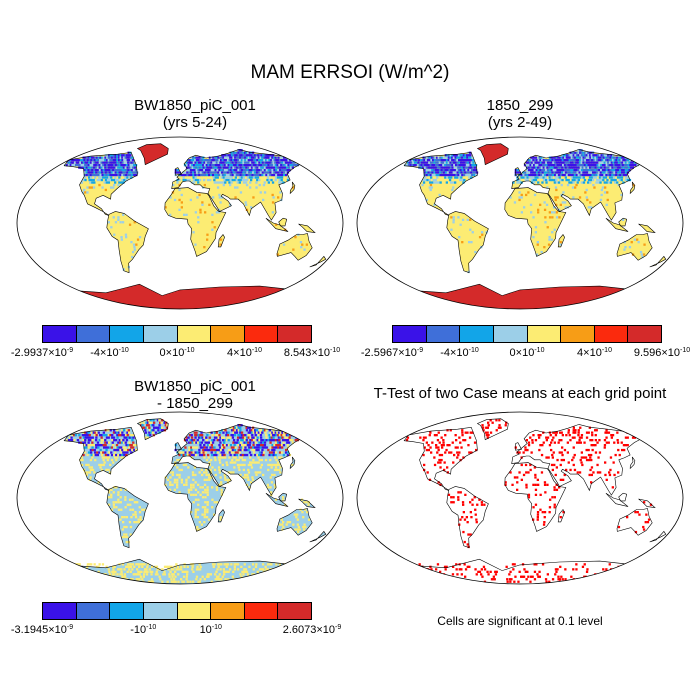 The width and height of the screenshot is (700, 700). What do you see at coordinates (195, 105) in the screenshot?
I see `panel-a-title-line1: BW1850_piC_001` at bounding box center [195, 105].